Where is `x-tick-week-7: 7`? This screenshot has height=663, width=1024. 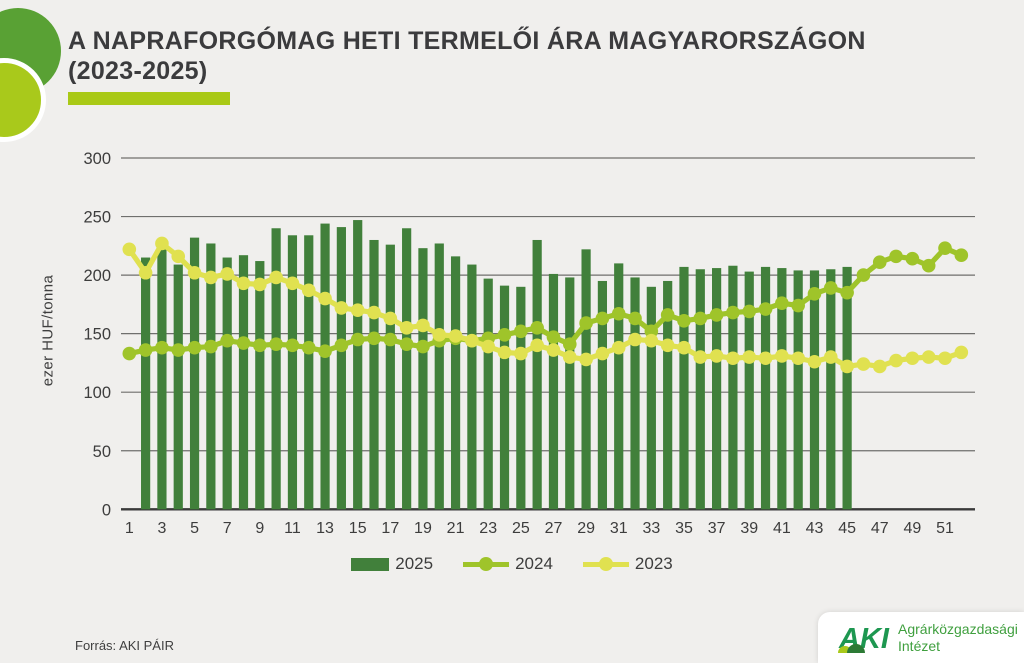
x-tick-week-7: 7 is located at coordinates (227, 528).